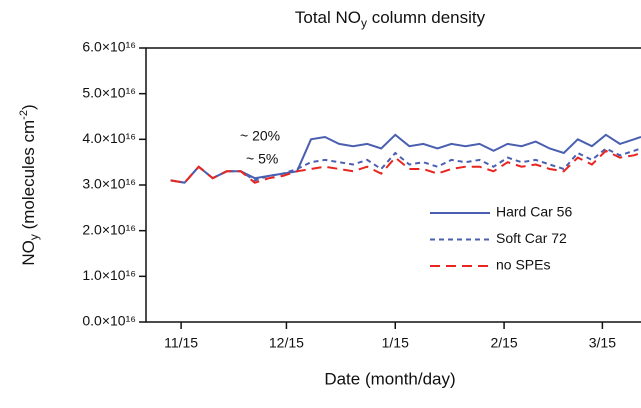 This screenshot has height=408, width=641. I want to click on x-tick-label: 11/15, so click(181, 343).